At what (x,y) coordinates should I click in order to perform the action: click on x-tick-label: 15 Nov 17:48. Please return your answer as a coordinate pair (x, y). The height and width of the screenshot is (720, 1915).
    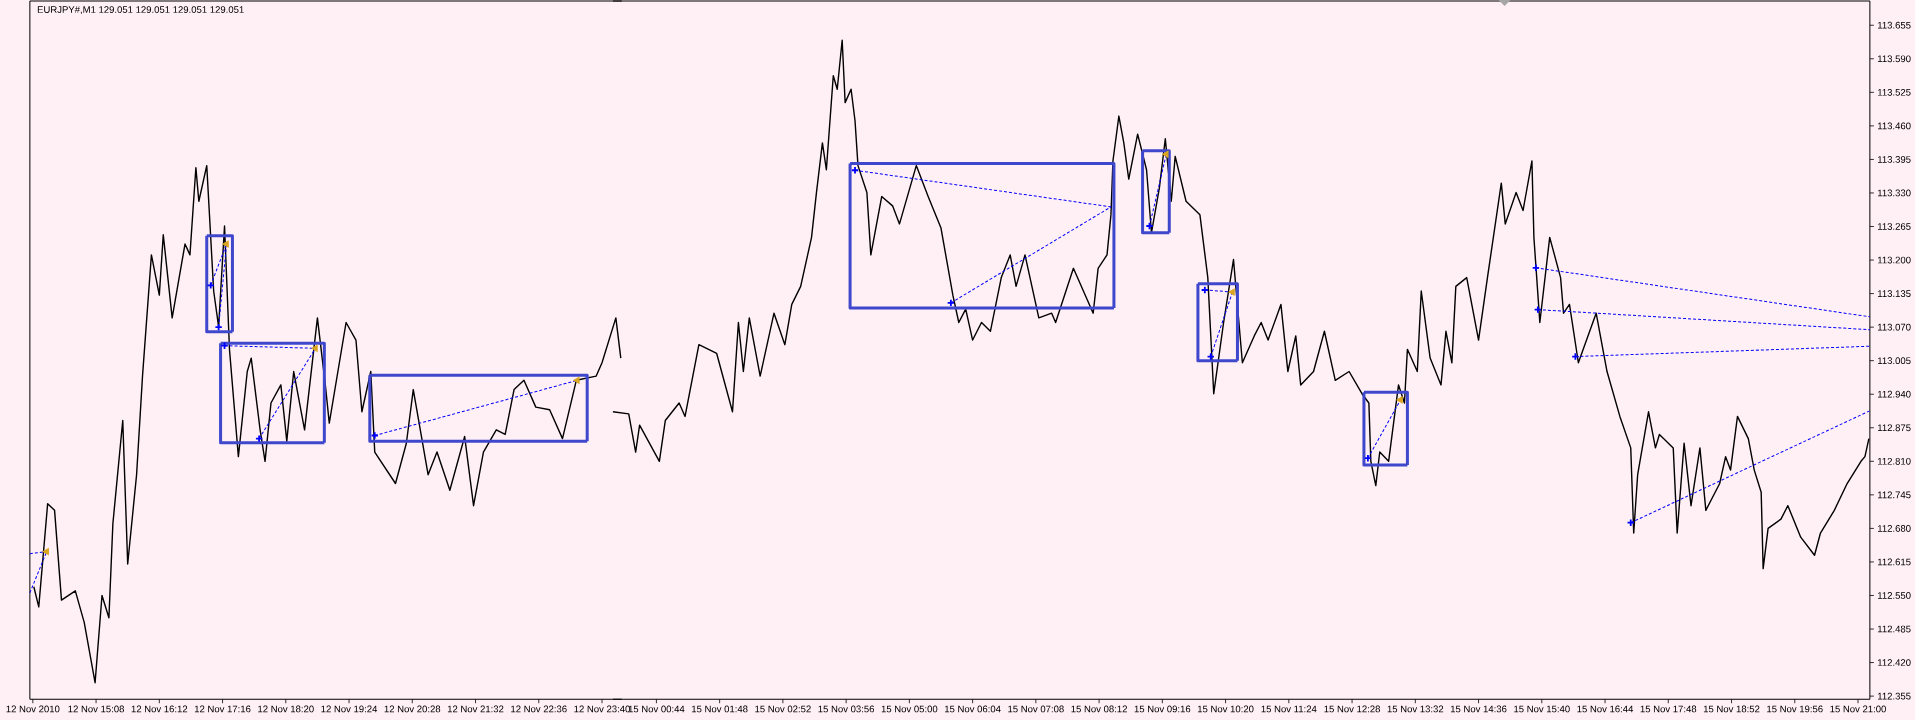
    Looking at the image, I should click on (1668, 709).